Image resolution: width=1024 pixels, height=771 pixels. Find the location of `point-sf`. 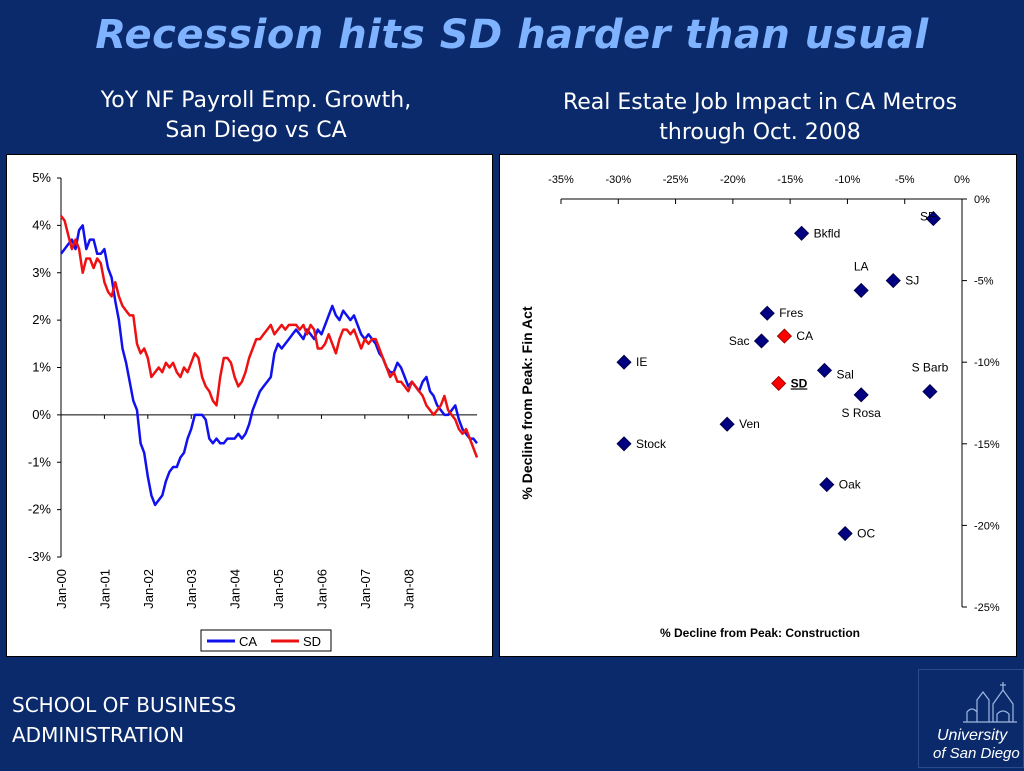

point-sf is located at coordinates (933, 219).